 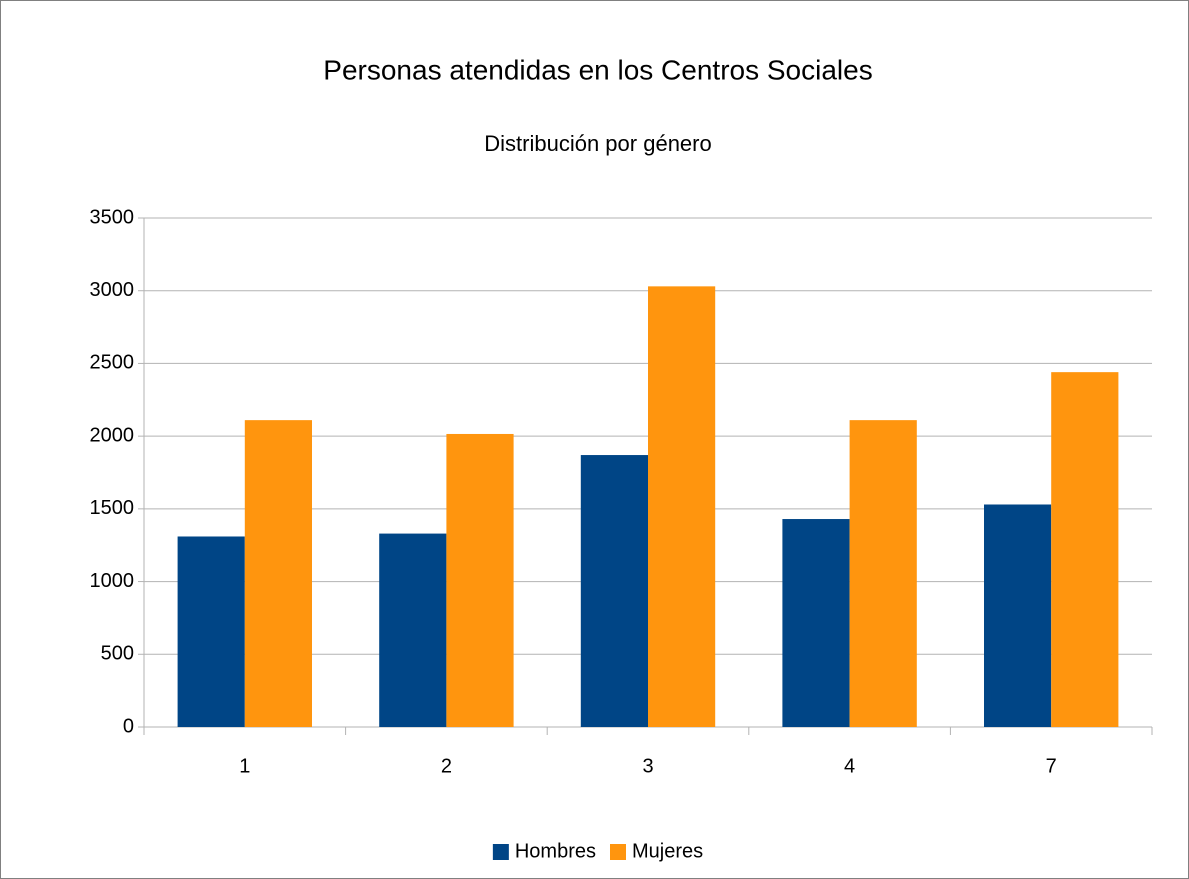 What do you see at coordinates (112, 217) in the screenshot?
I see `y-tick-label: 3500` at bounding box center [112, 217].